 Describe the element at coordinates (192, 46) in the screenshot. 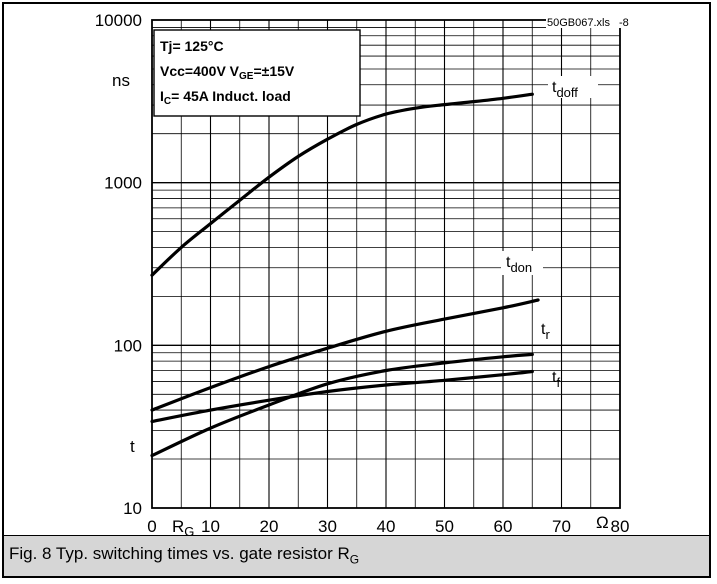

I see `condition-tj: Tj= 125°C` at that location.